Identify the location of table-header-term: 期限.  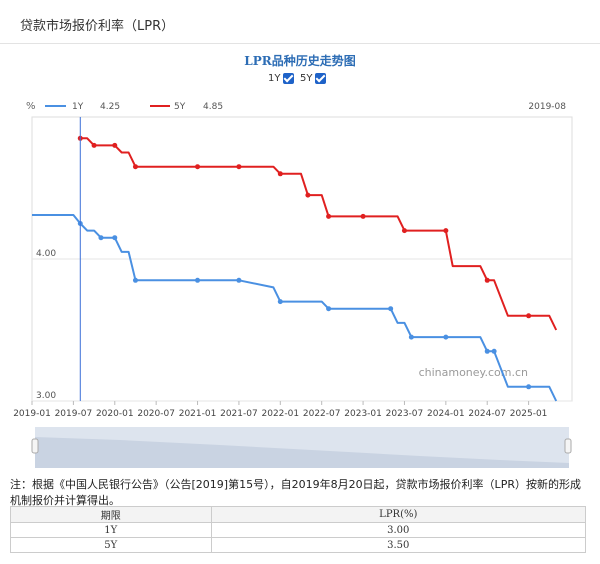
(111, 514).